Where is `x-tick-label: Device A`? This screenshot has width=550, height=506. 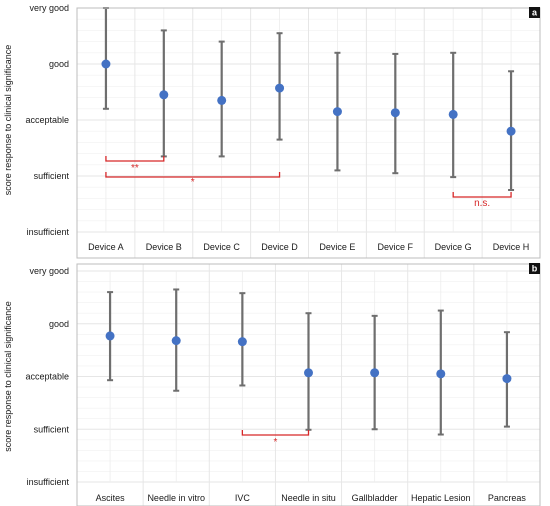
x-tick-label: Device A is located at coordinates (106, 247).